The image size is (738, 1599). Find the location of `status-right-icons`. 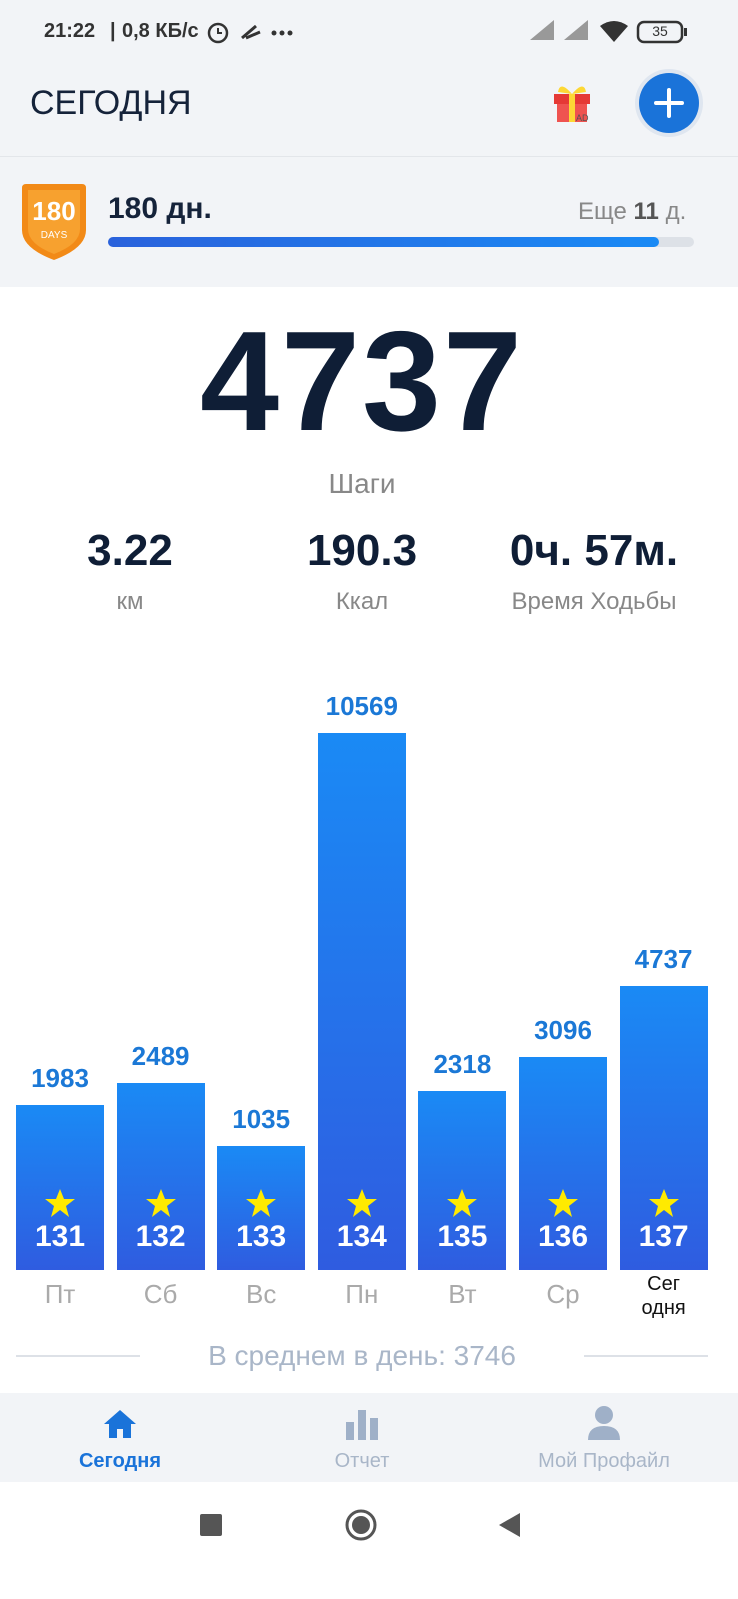

status-right-icons is located at coordinates (608, 32).